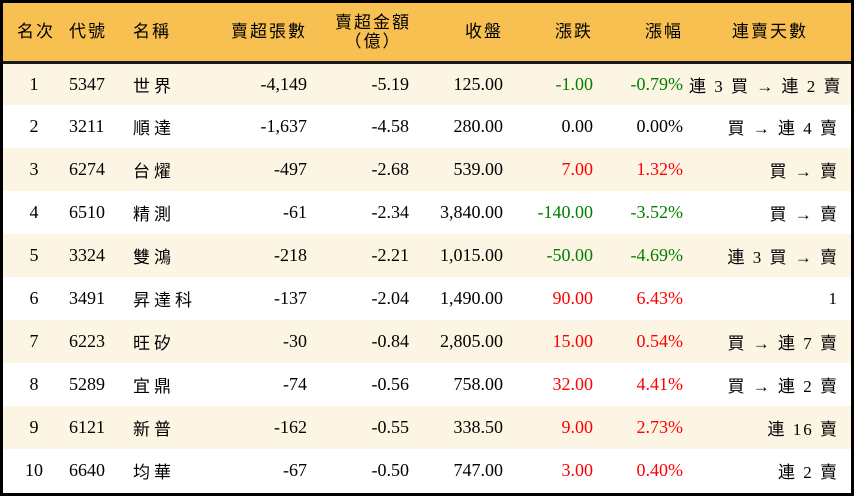  What do you see at coordinates (657, 83) in the screenshot?
I see `cell-change-pct: -0.79%` at bounding box center [657, 83].